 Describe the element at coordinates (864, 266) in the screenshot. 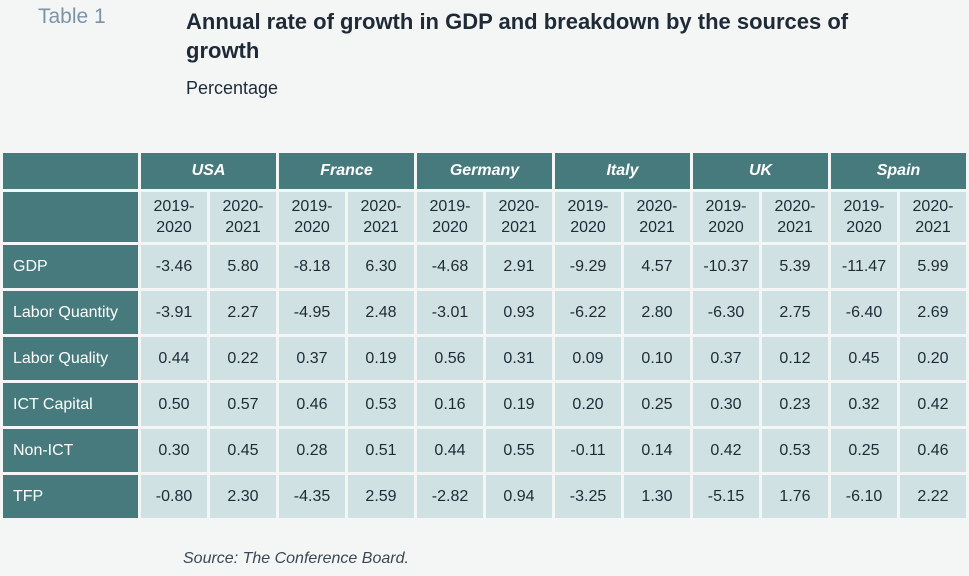

I see `value-cell: -11.47` at that location.